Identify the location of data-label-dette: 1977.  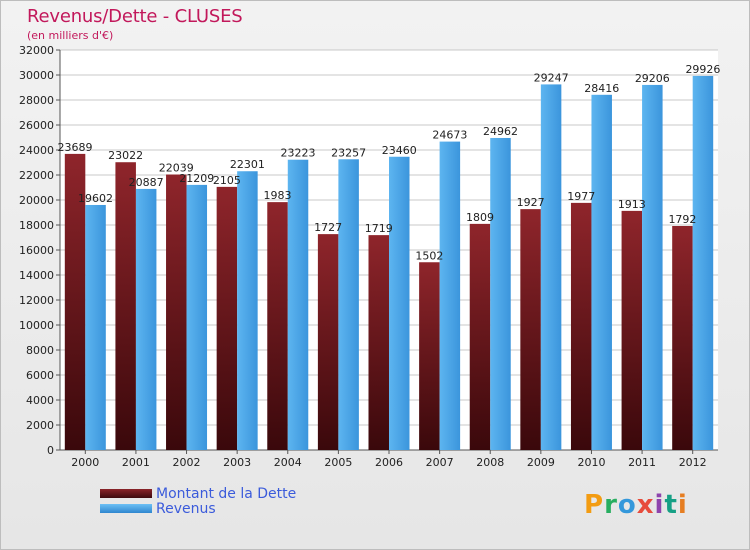
(581, 196).